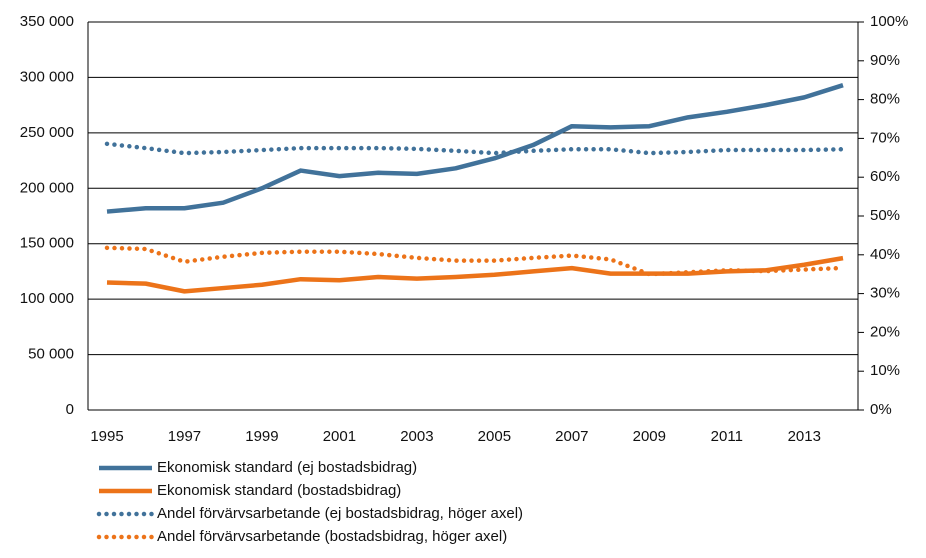 Image resolution: width=926 pixels, height=558 pixels. I want to click on y2-tick-label: 40%, so click(885, 254).